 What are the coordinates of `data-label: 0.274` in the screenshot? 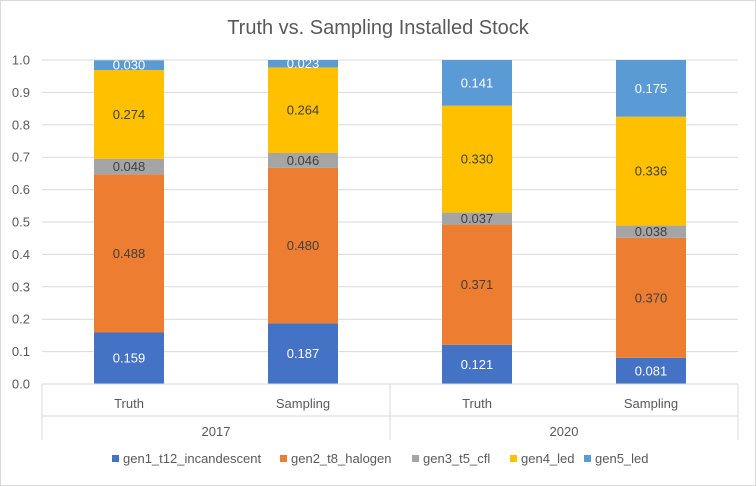 It's located at (129, 114).